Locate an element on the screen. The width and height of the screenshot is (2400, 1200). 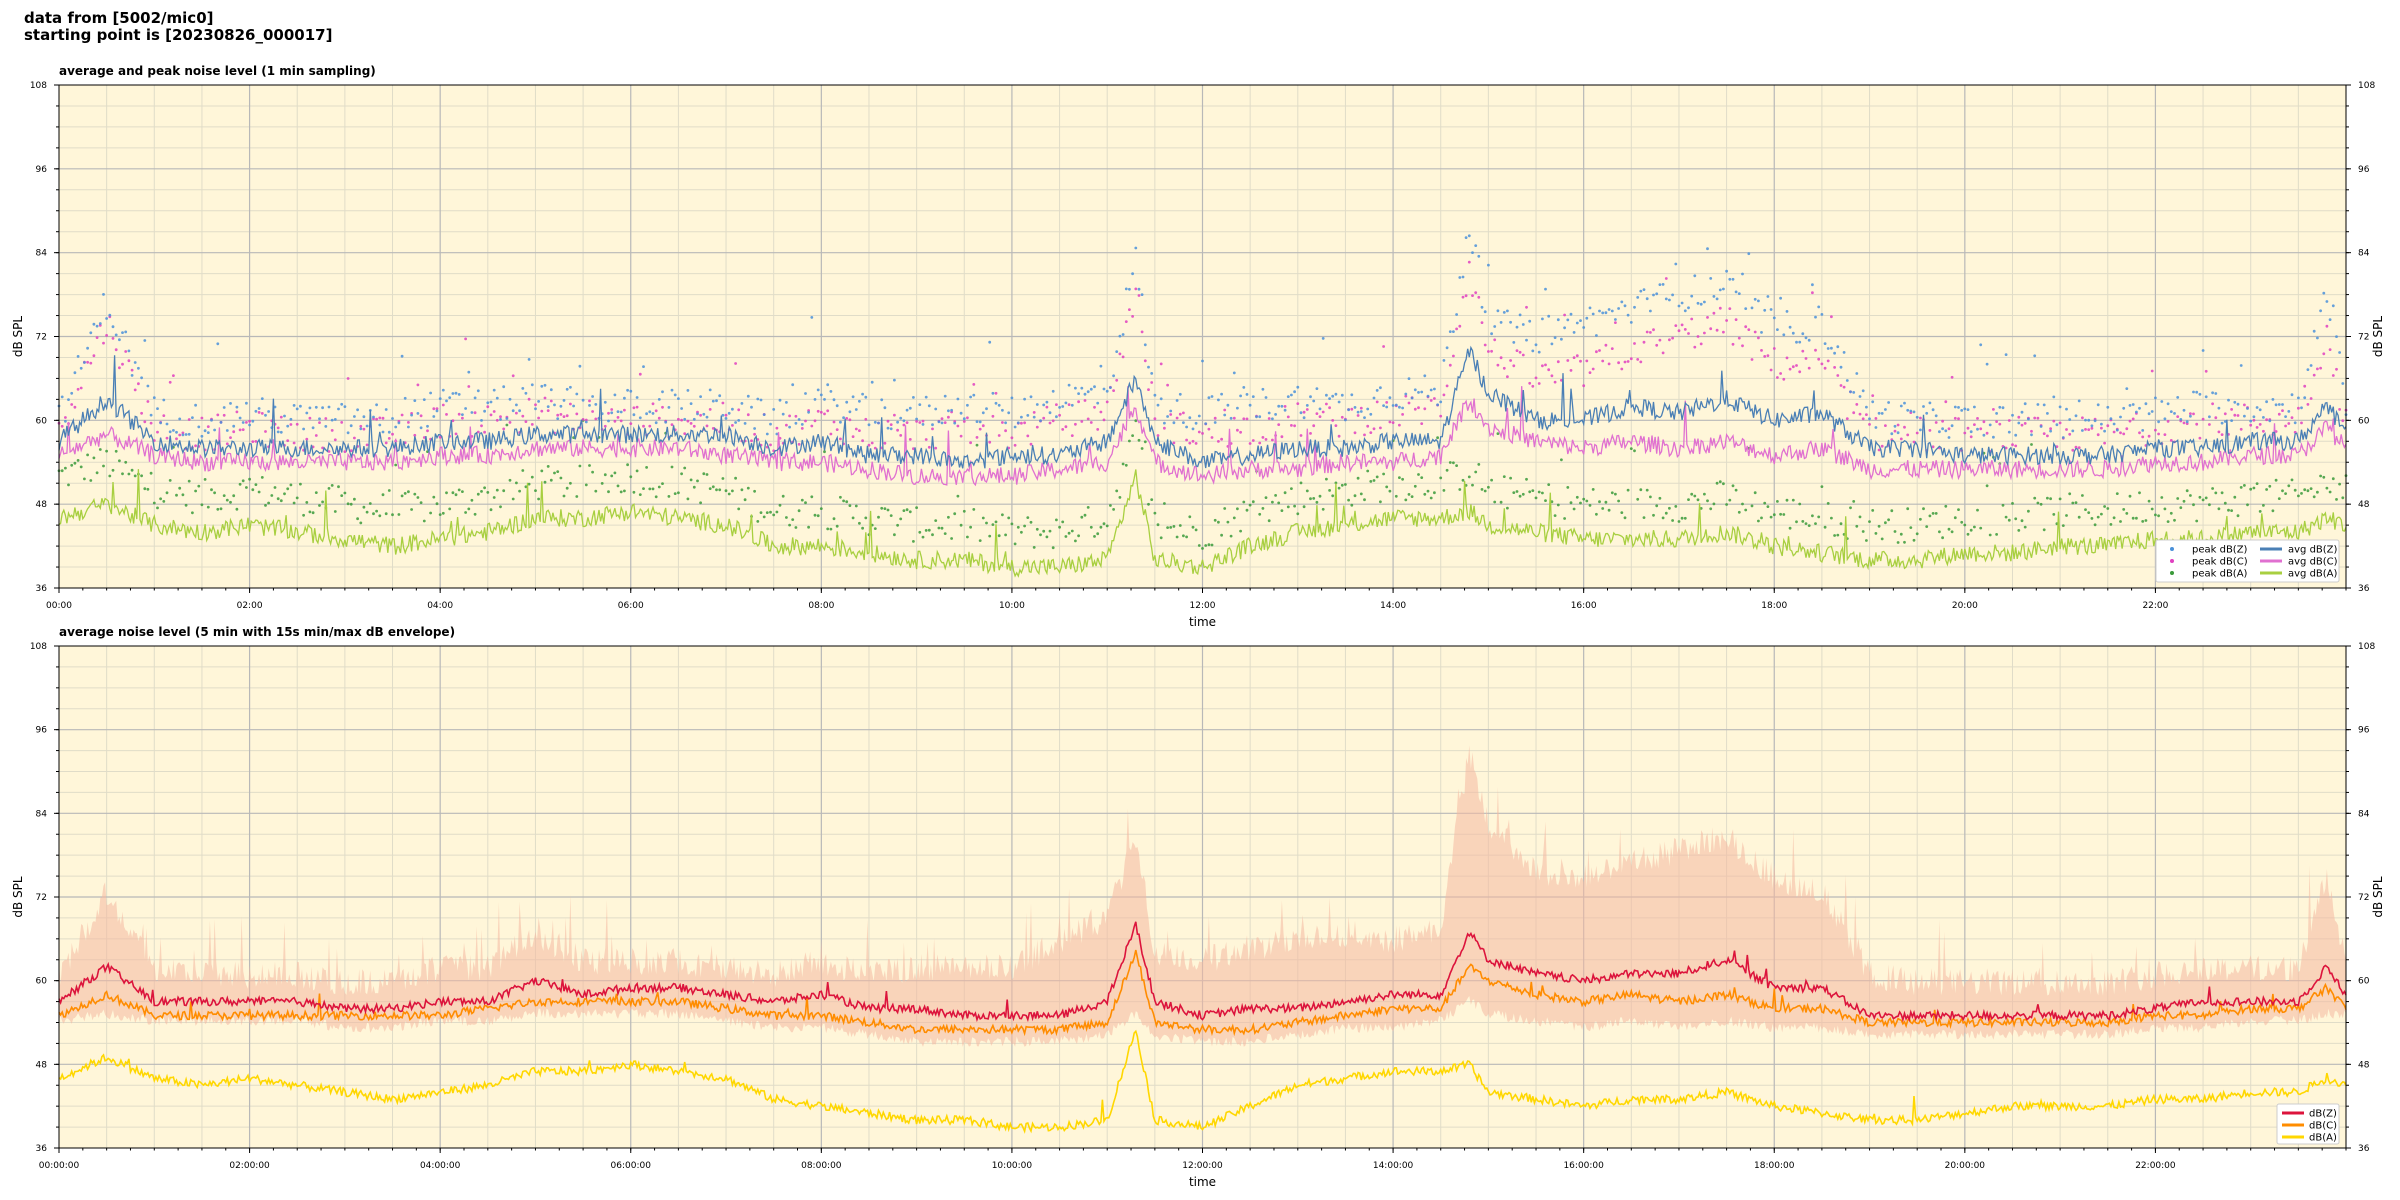
y-tick-label-right: 60 is located at coordinates (2364, 982).